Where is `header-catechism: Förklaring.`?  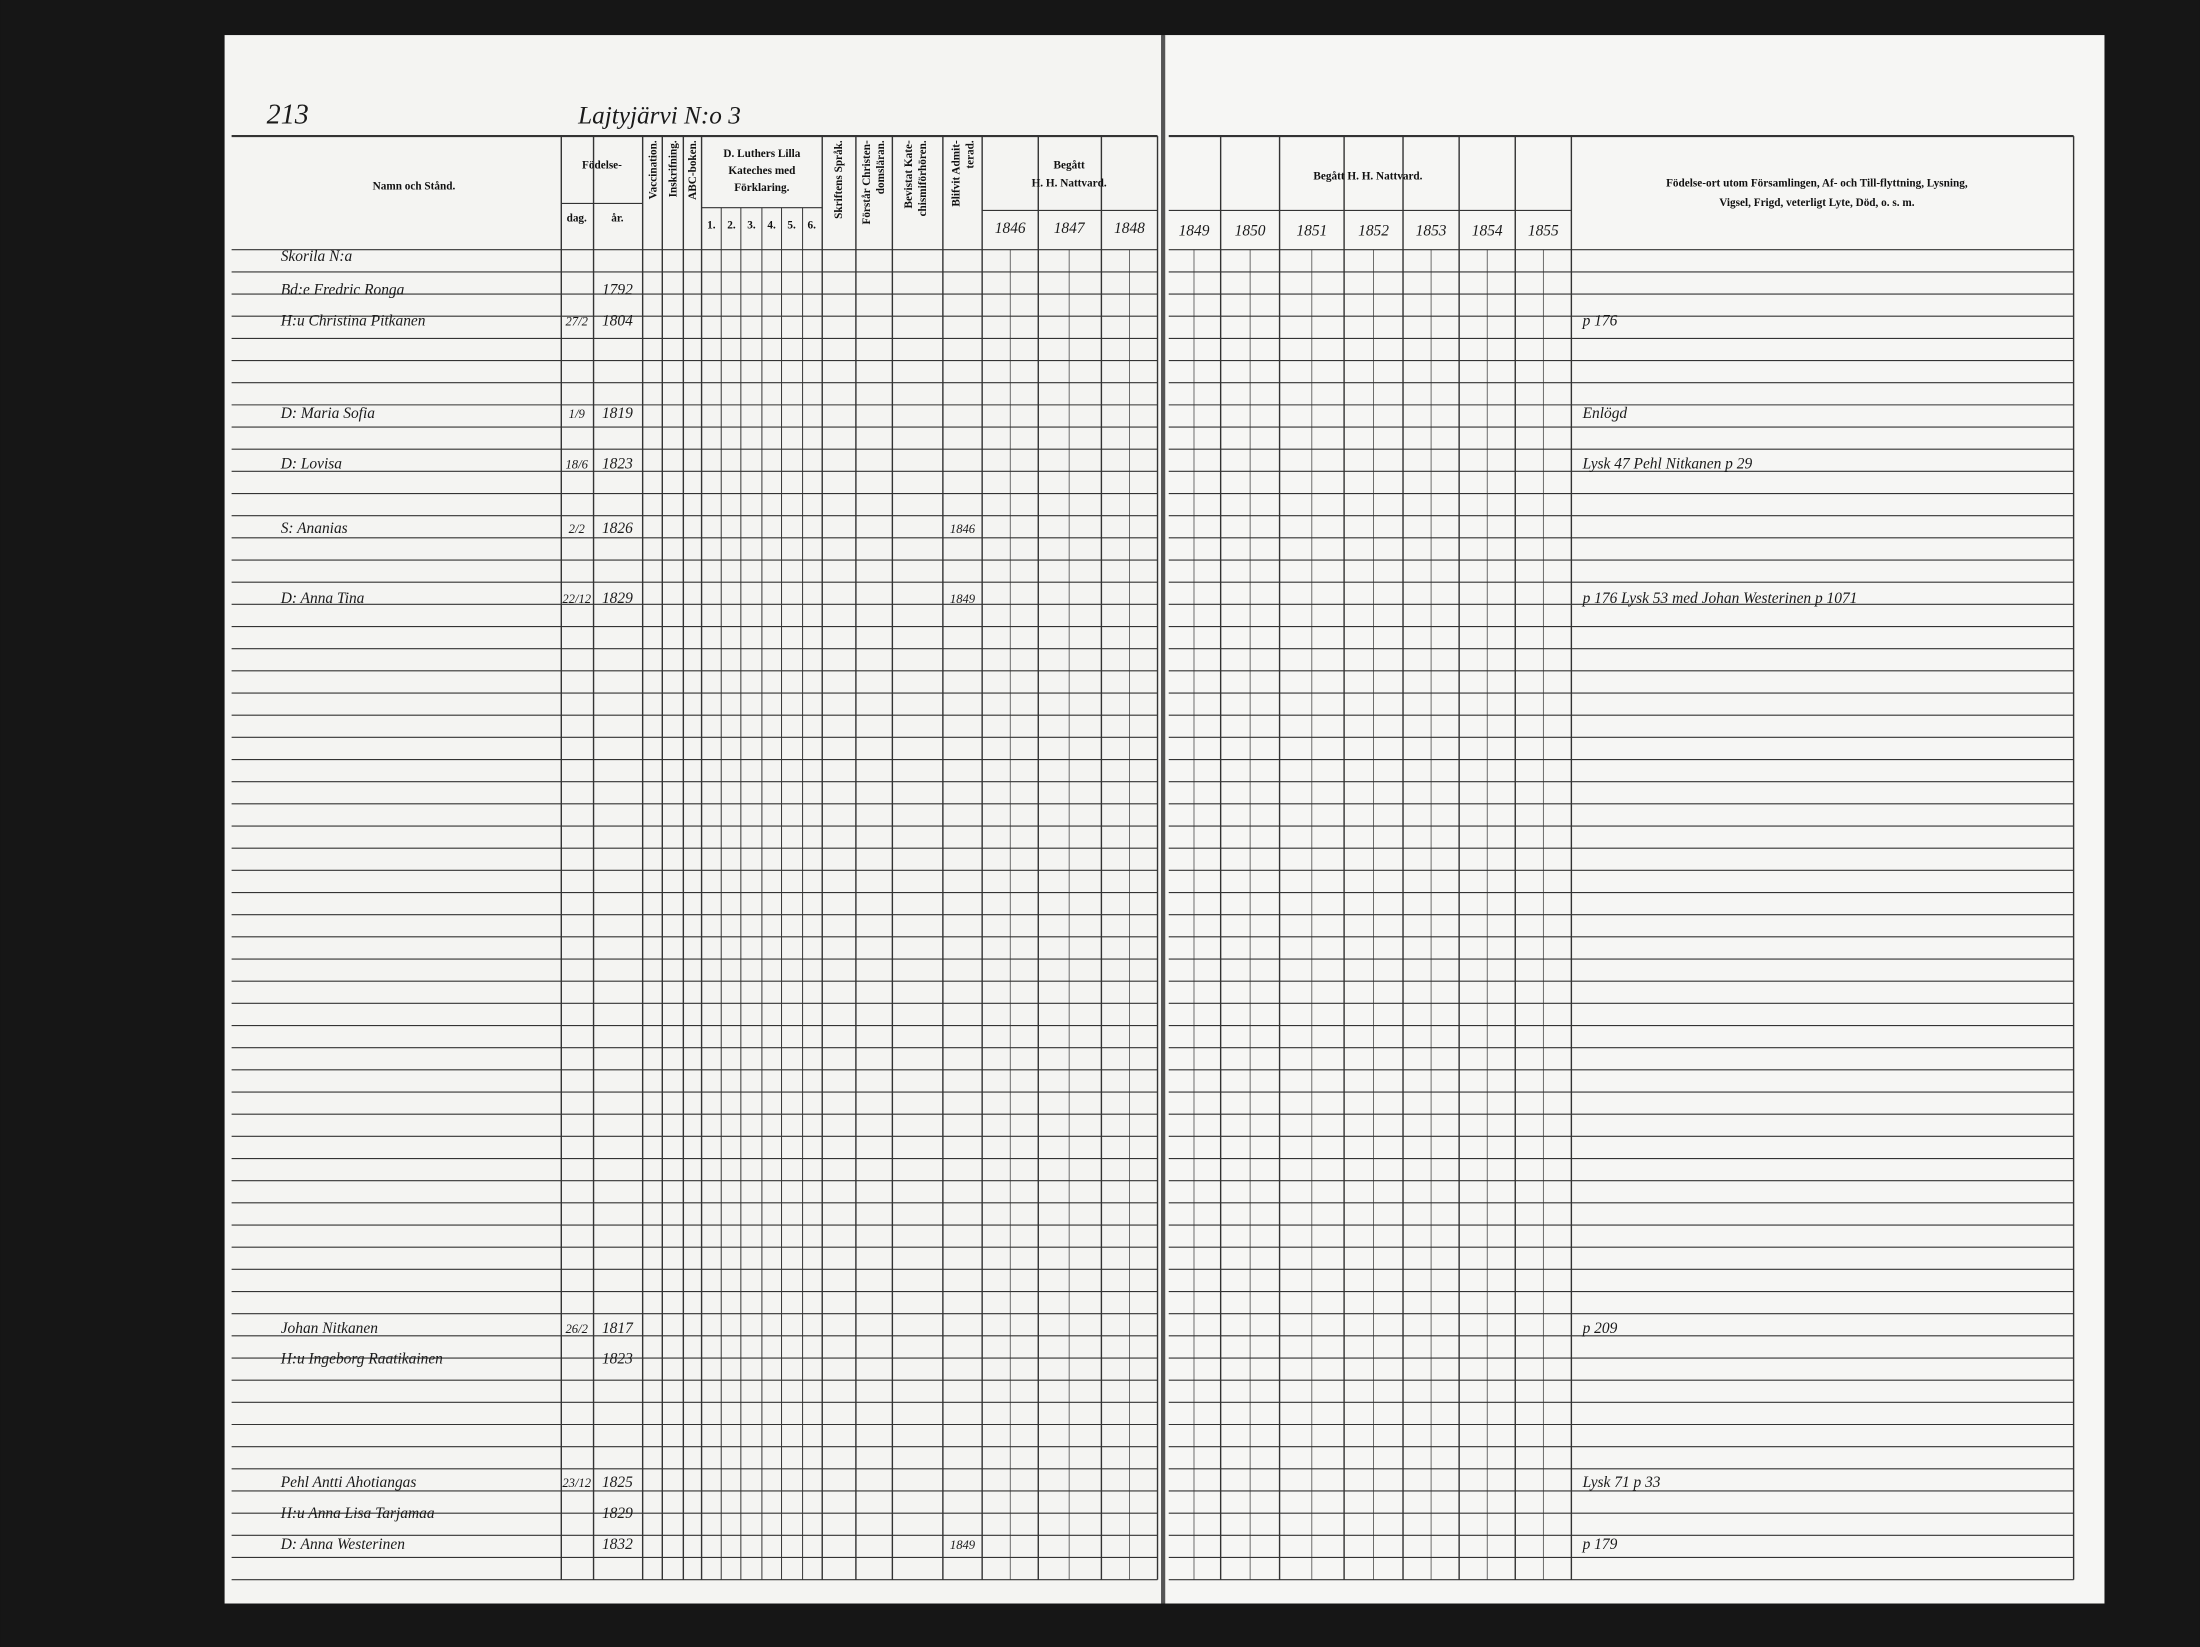 header-catechism: Förklaring. is located at coordinates (761, 188).